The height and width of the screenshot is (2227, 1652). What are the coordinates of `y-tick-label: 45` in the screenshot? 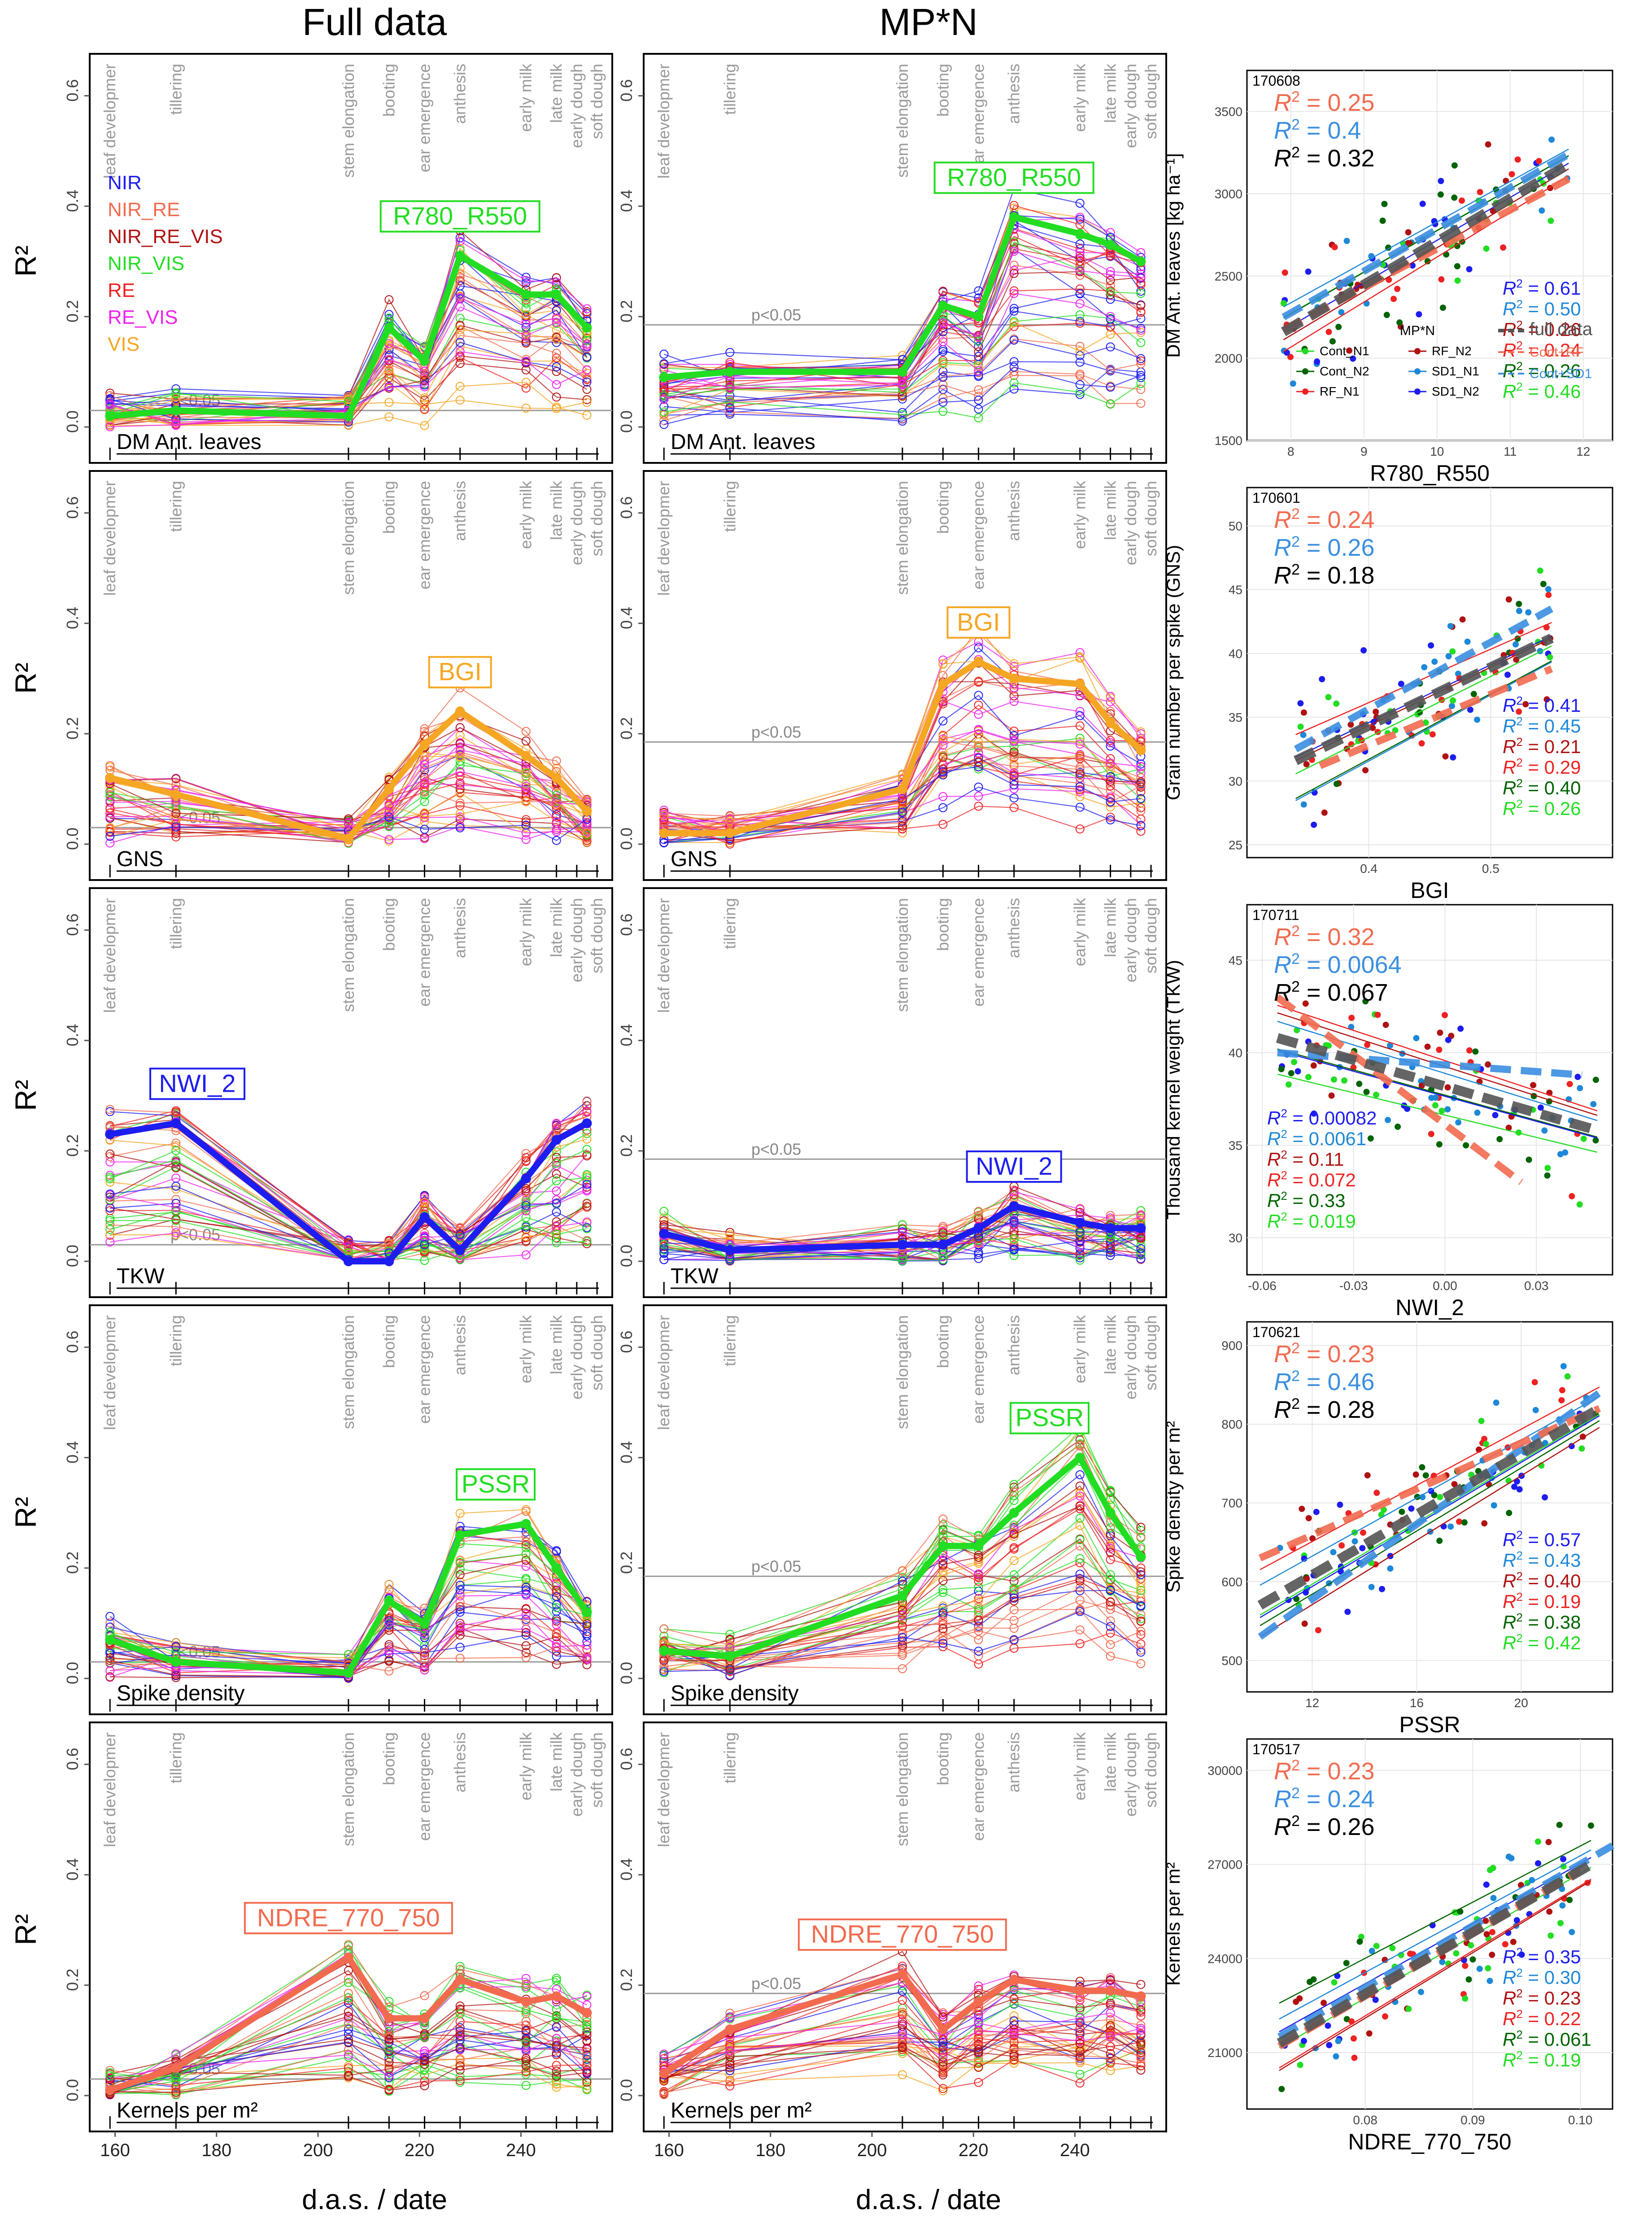 It's located at (1235, 961).